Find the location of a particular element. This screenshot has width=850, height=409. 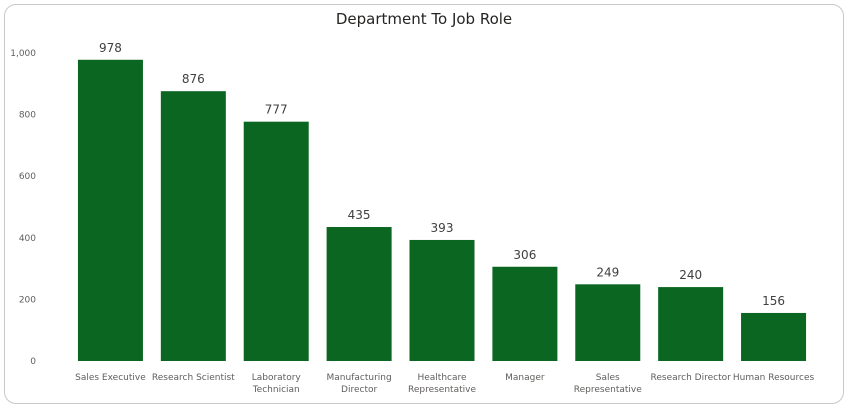

x-tick-label: Manufacturing is located at coordinates (359, 378).